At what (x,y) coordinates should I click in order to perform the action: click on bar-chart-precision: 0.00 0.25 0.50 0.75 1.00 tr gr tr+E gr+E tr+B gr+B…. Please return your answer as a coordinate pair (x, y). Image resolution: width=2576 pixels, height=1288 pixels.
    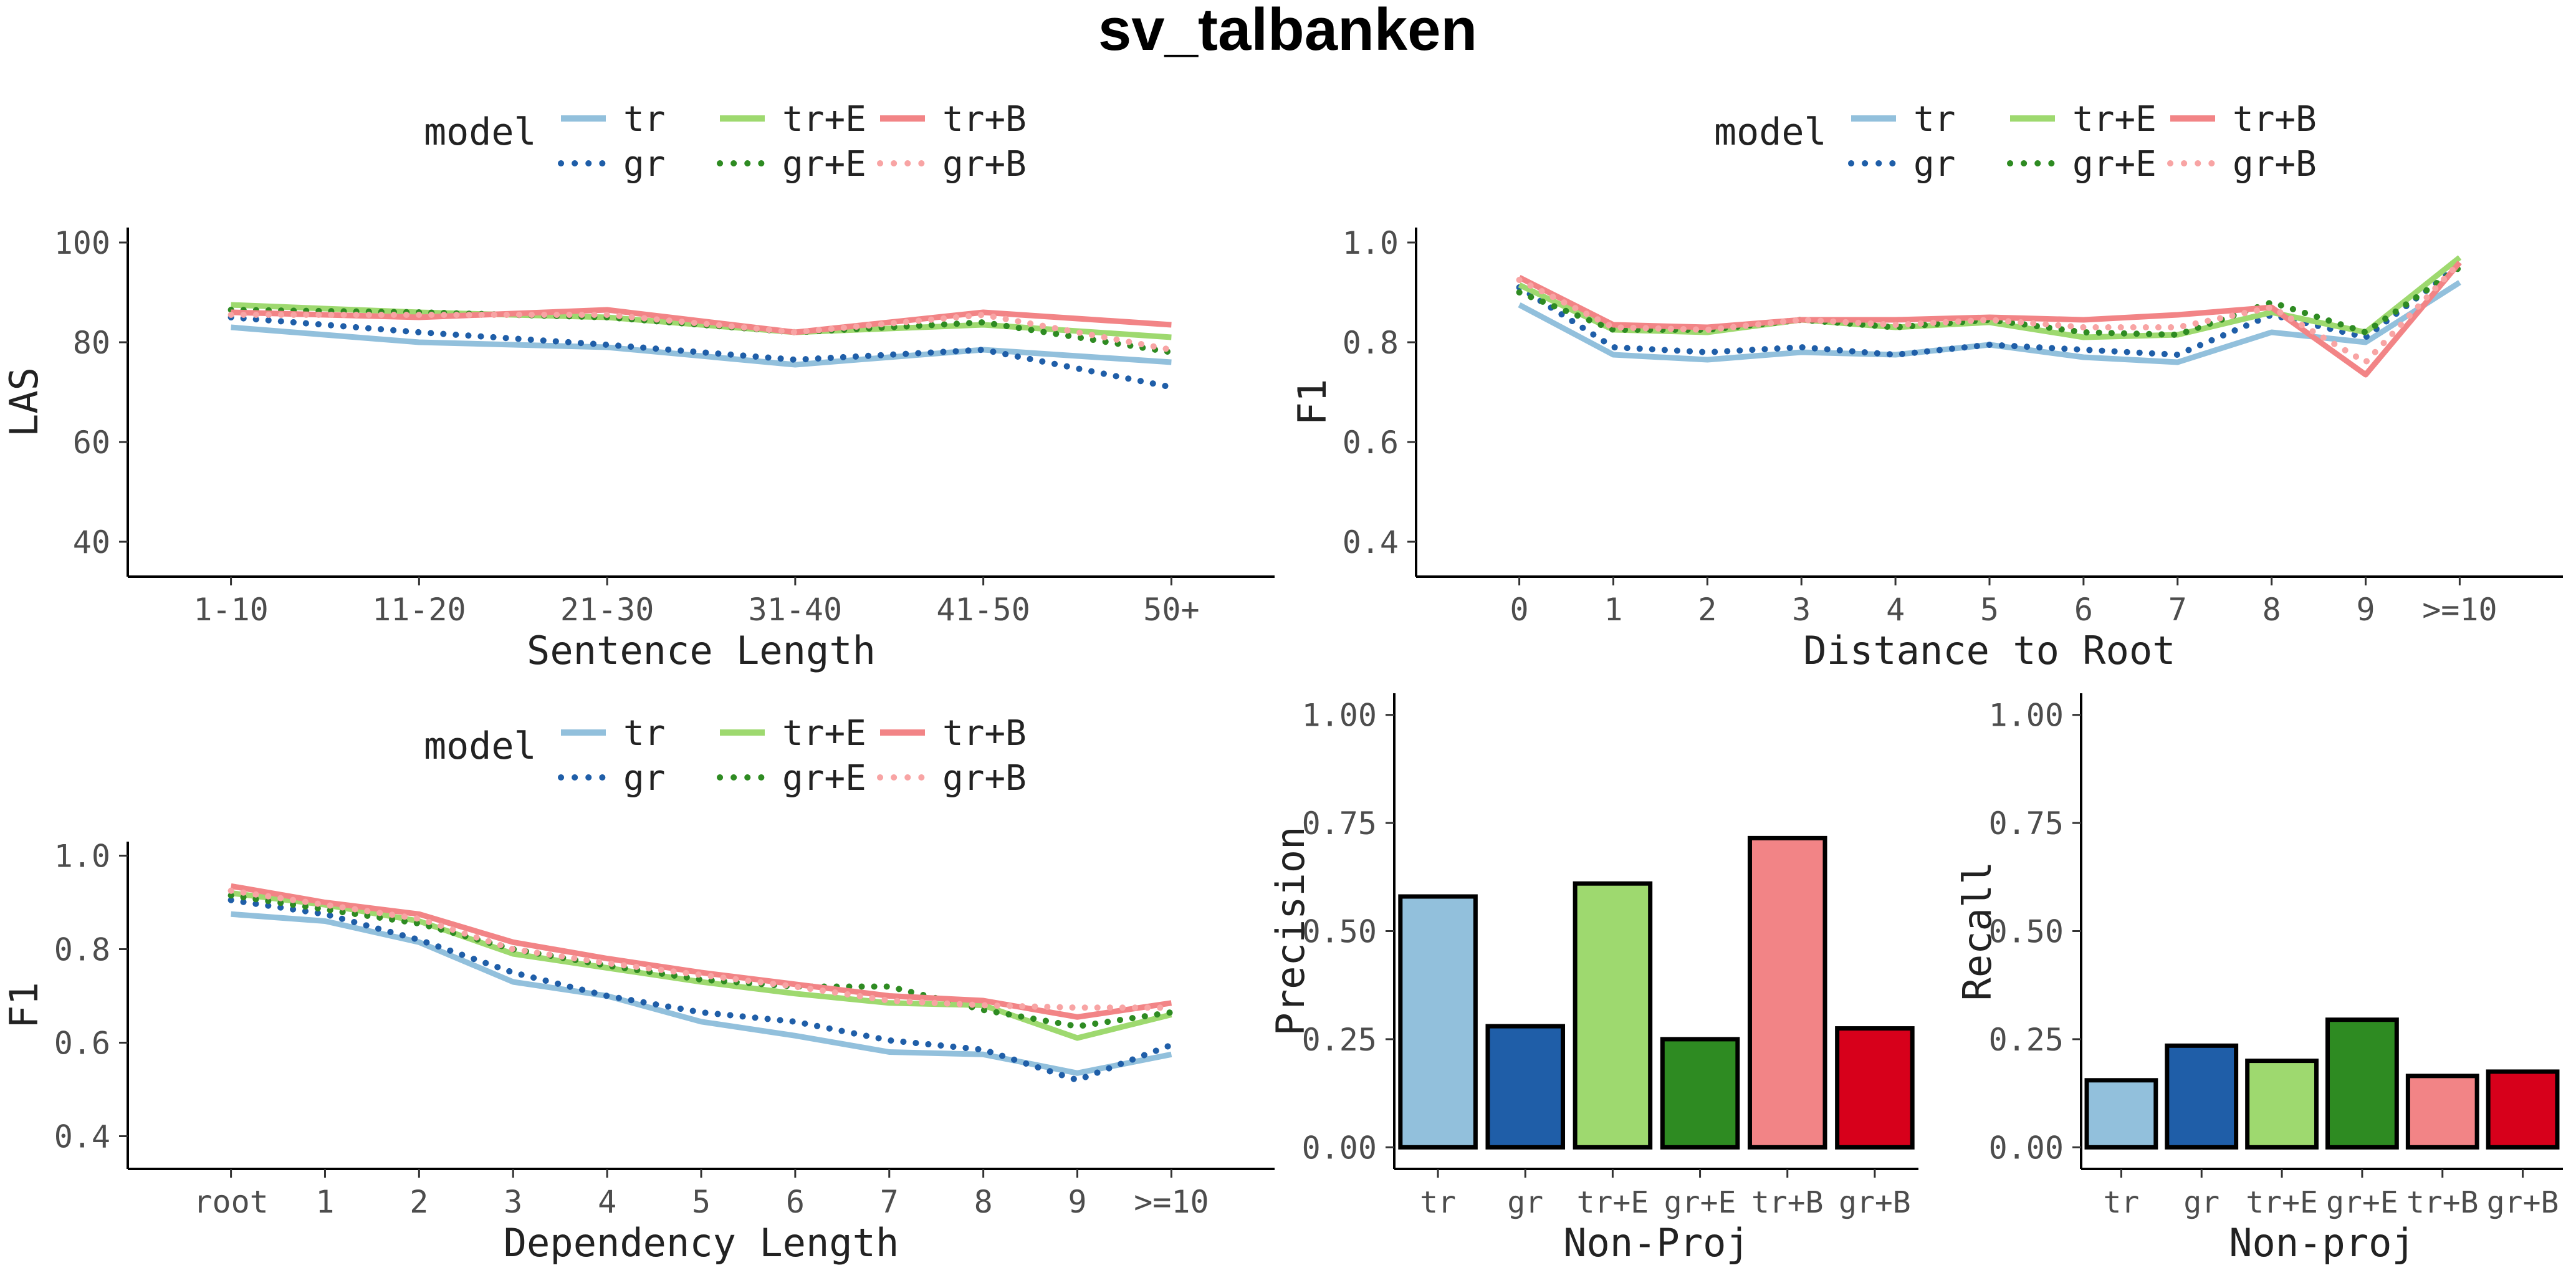
    Looking at the image, I should click on (1593, 979).